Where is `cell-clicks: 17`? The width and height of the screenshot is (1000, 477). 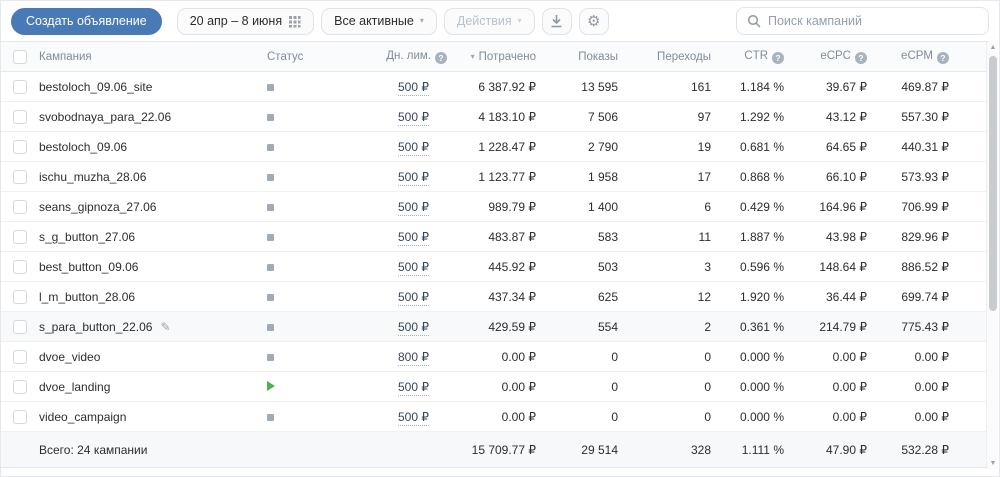 cell-clicks: 17 is located at coordinates (669, 176).